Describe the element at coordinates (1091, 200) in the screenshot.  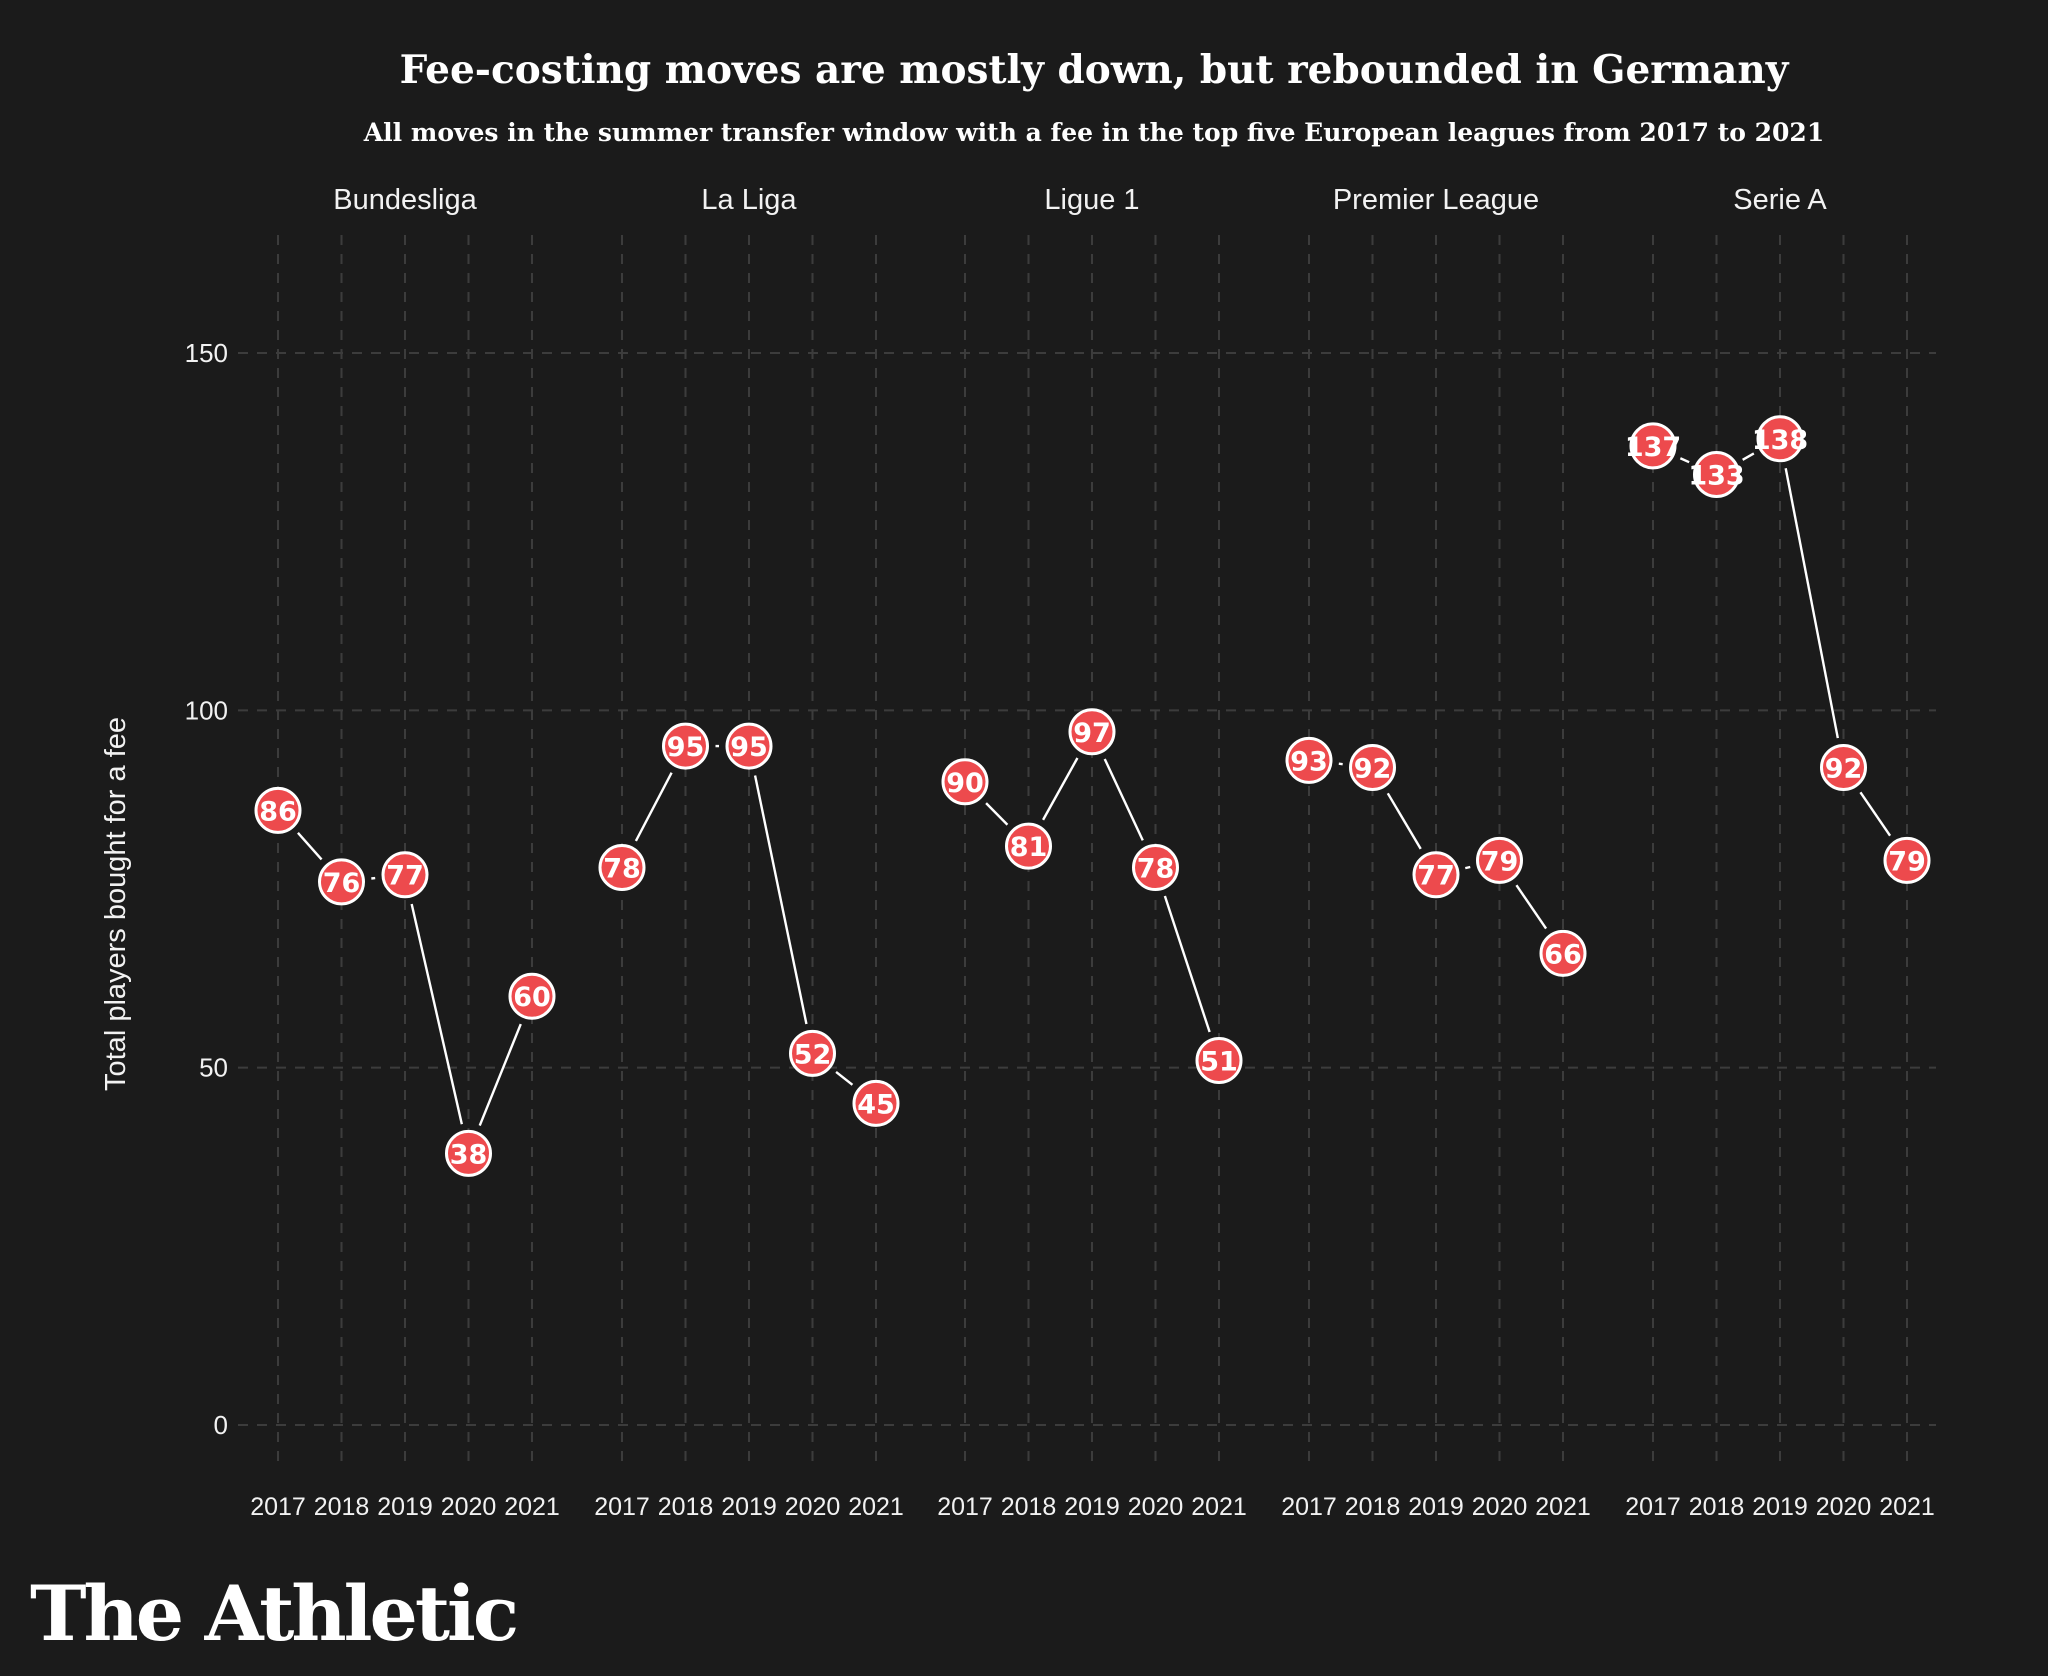
I see `facet-label: Ligue 1` at that location.